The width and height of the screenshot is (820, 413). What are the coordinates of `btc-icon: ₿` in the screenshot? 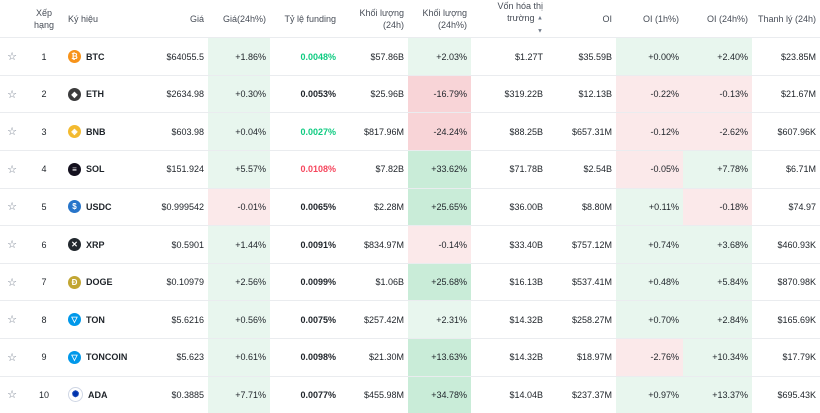 It's located at (74, 57).